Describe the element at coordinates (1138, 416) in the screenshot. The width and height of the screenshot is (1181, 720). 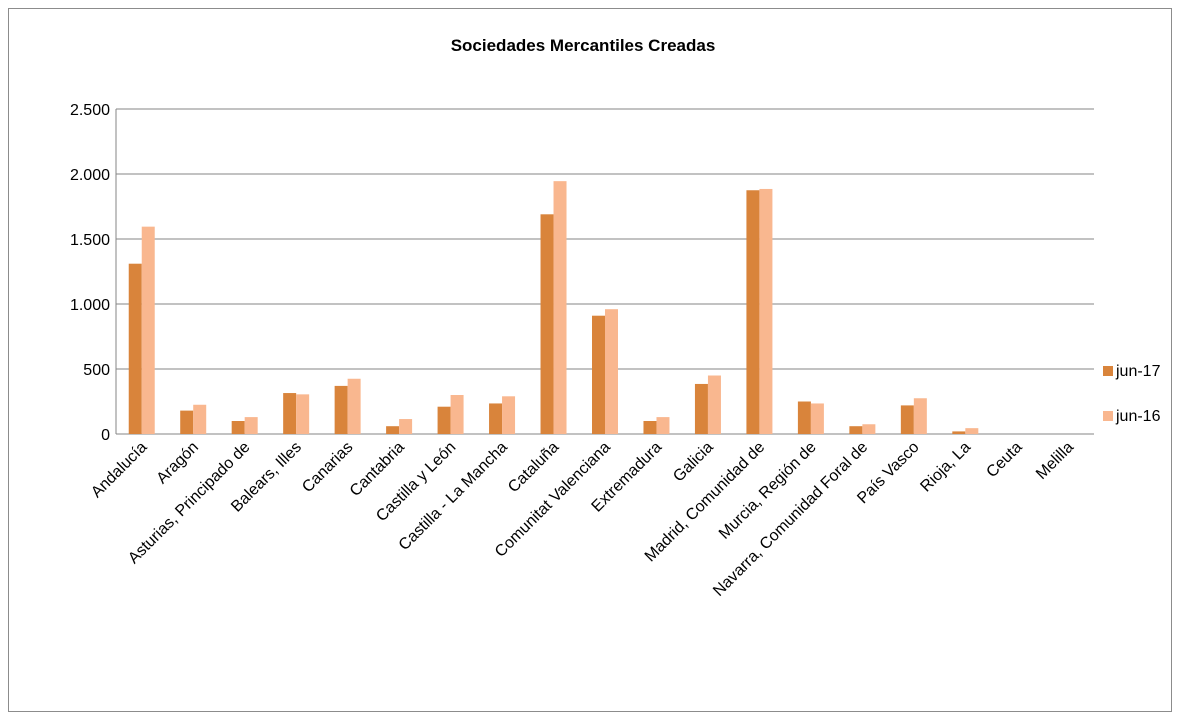
I see `legend-label: jun-16` at that location.